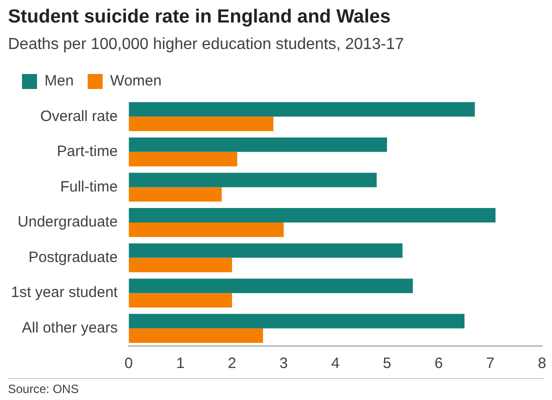  Describe the element at coordinates (180, 363) in the screenshot. I see `x-tick-label: 1` at that location.